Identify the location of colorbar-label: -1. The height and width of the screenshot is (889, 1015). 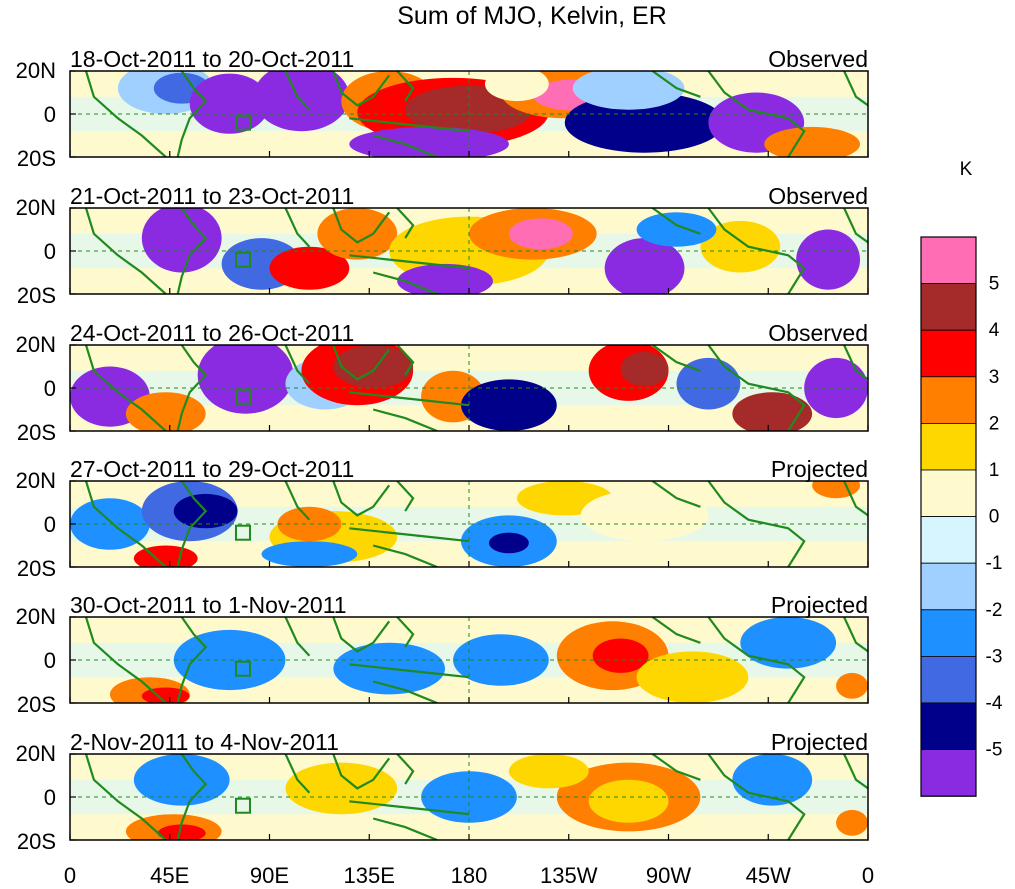
(994, 563).